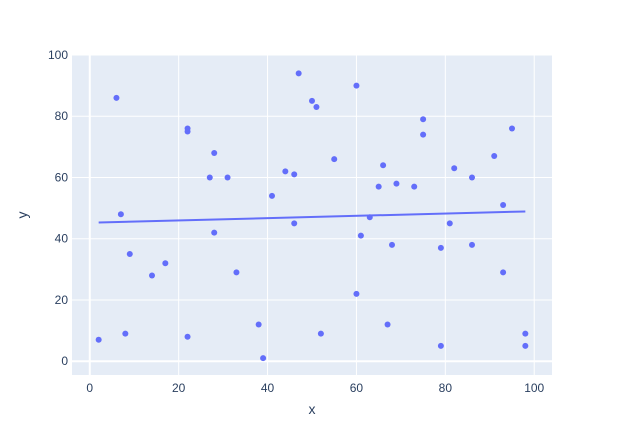 This screenshot has height=446, width=624. What do you see at coordinates (268, 388) in the screenshot?
I see `x-tick-label: 40` at bounding box center [268, 388].